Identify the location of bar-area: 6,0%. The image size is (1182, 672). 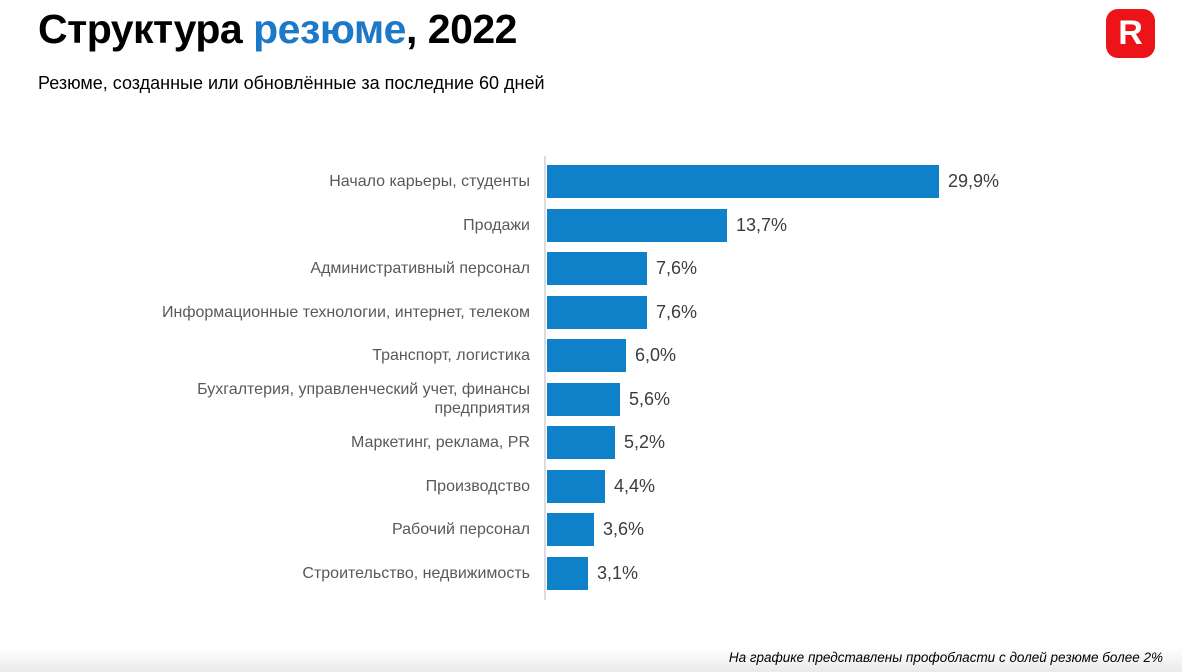
(802, 356).